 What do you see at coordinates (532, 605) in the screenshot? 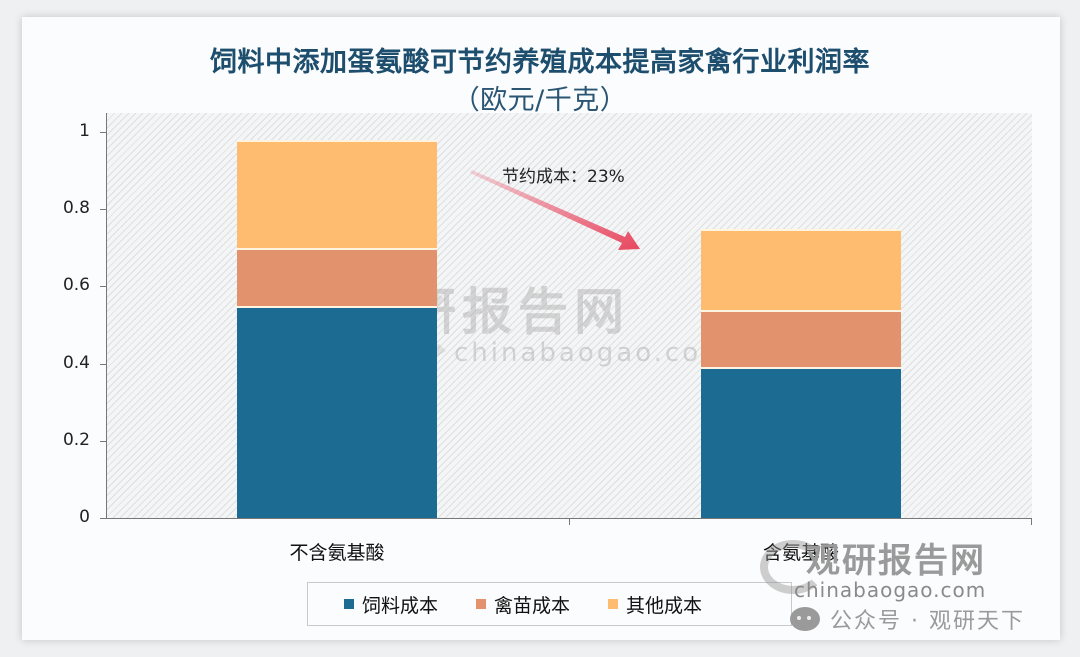
I see `legend-label: 禽苗成本` at bounding box center [532, 605].